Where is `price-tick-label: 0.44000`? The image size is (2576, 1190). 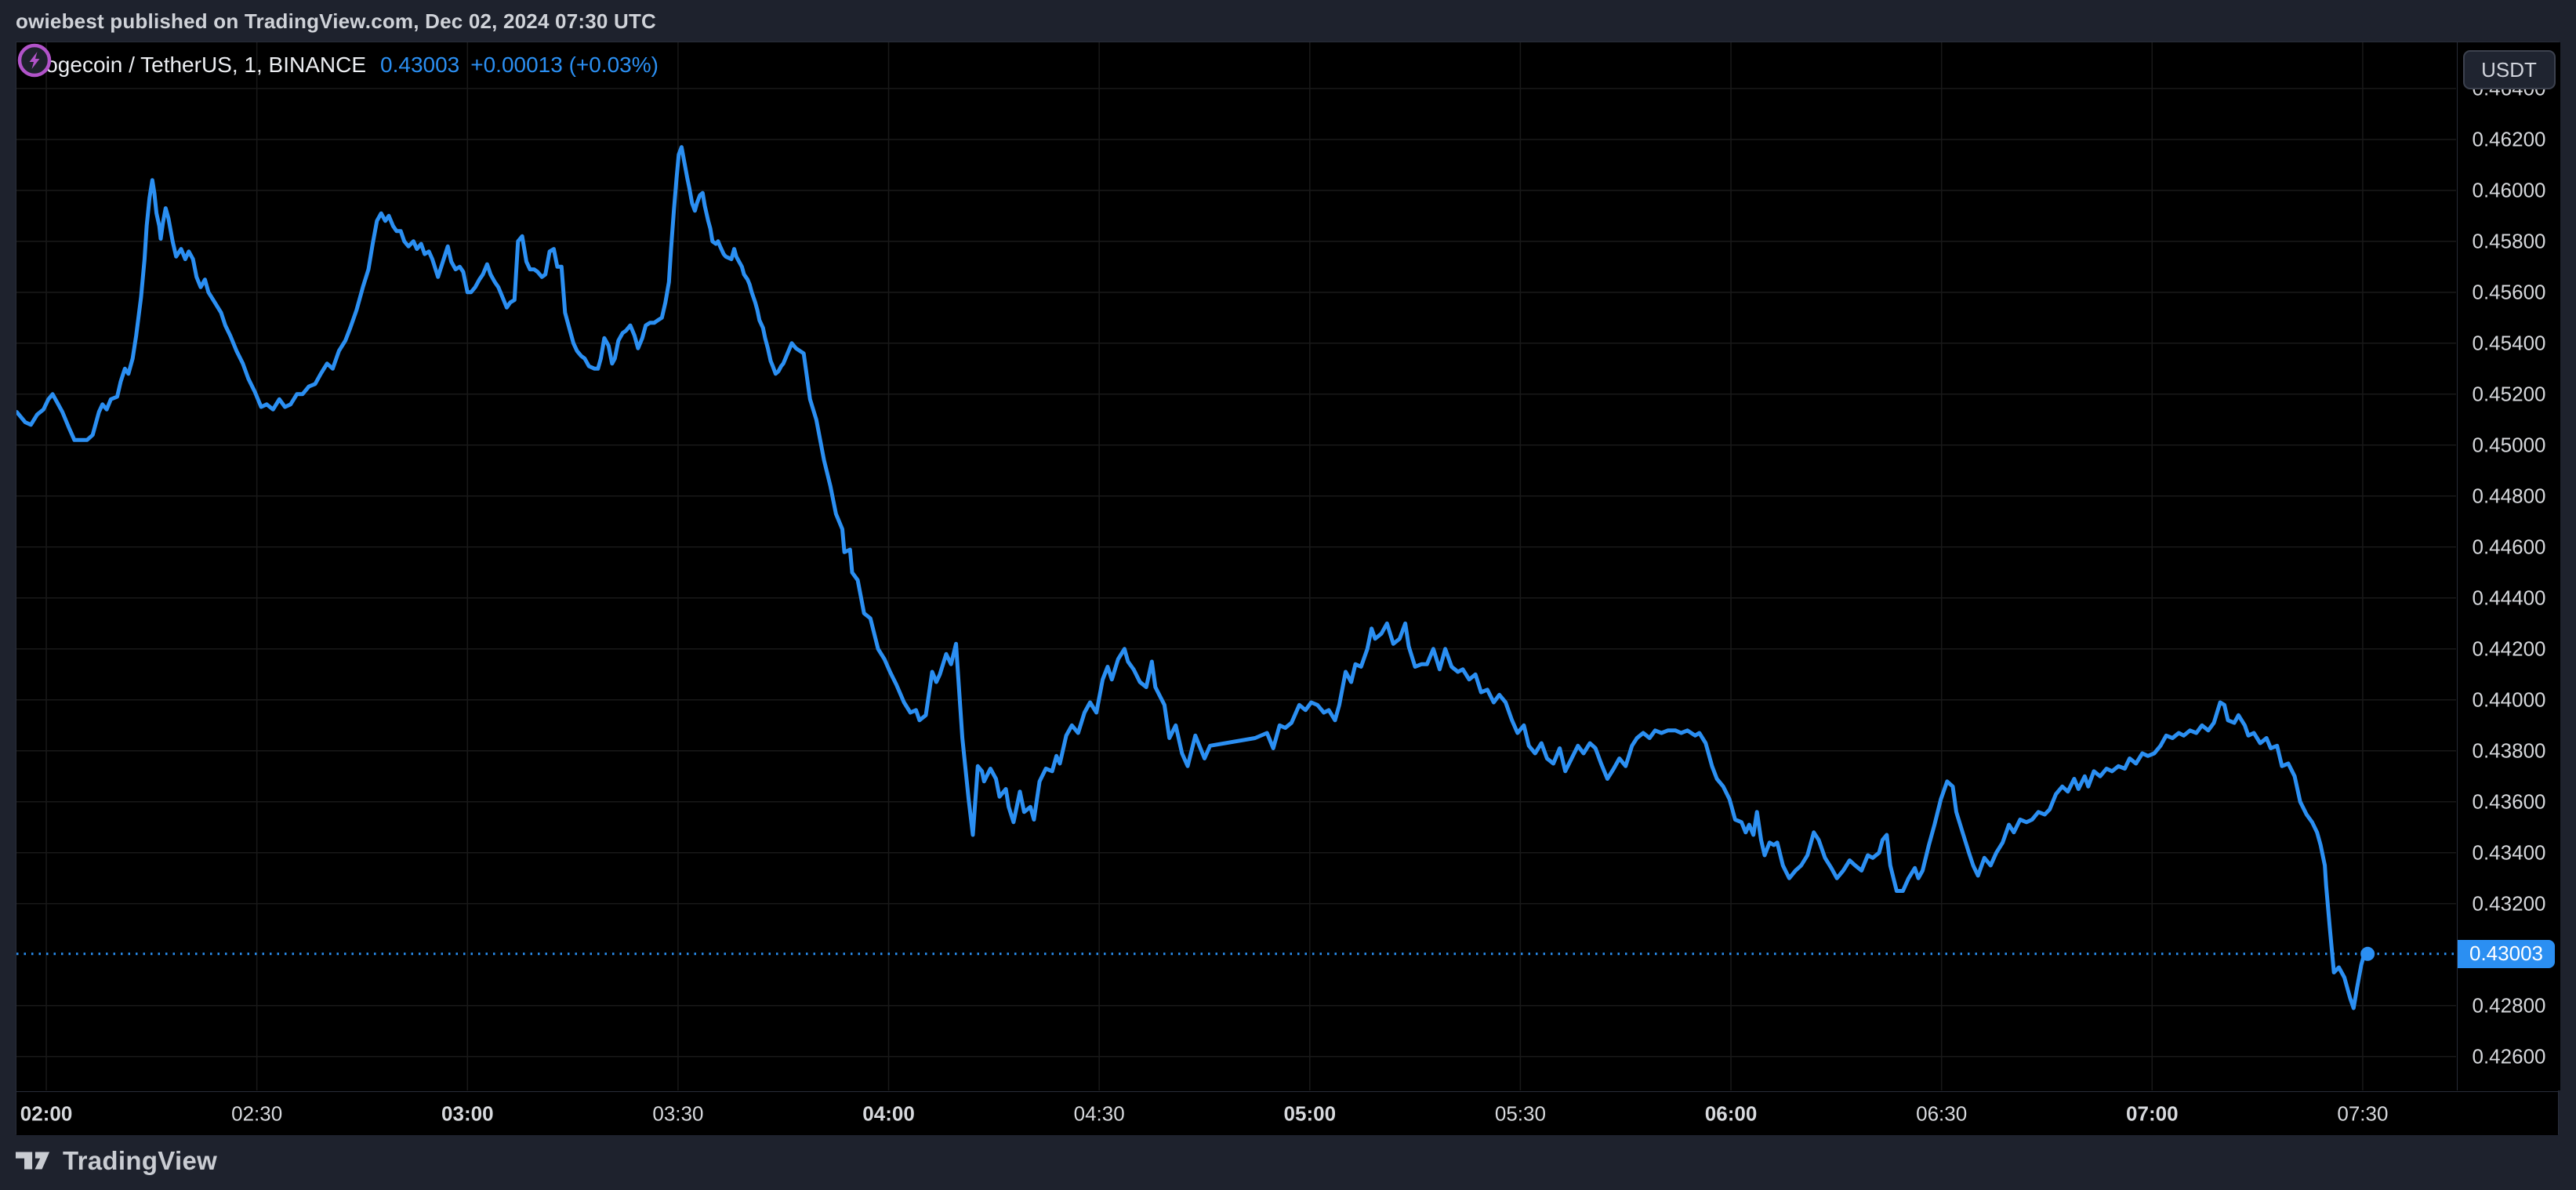
price-tick-label: 0.44000 is located at coordinates (2509, 700).